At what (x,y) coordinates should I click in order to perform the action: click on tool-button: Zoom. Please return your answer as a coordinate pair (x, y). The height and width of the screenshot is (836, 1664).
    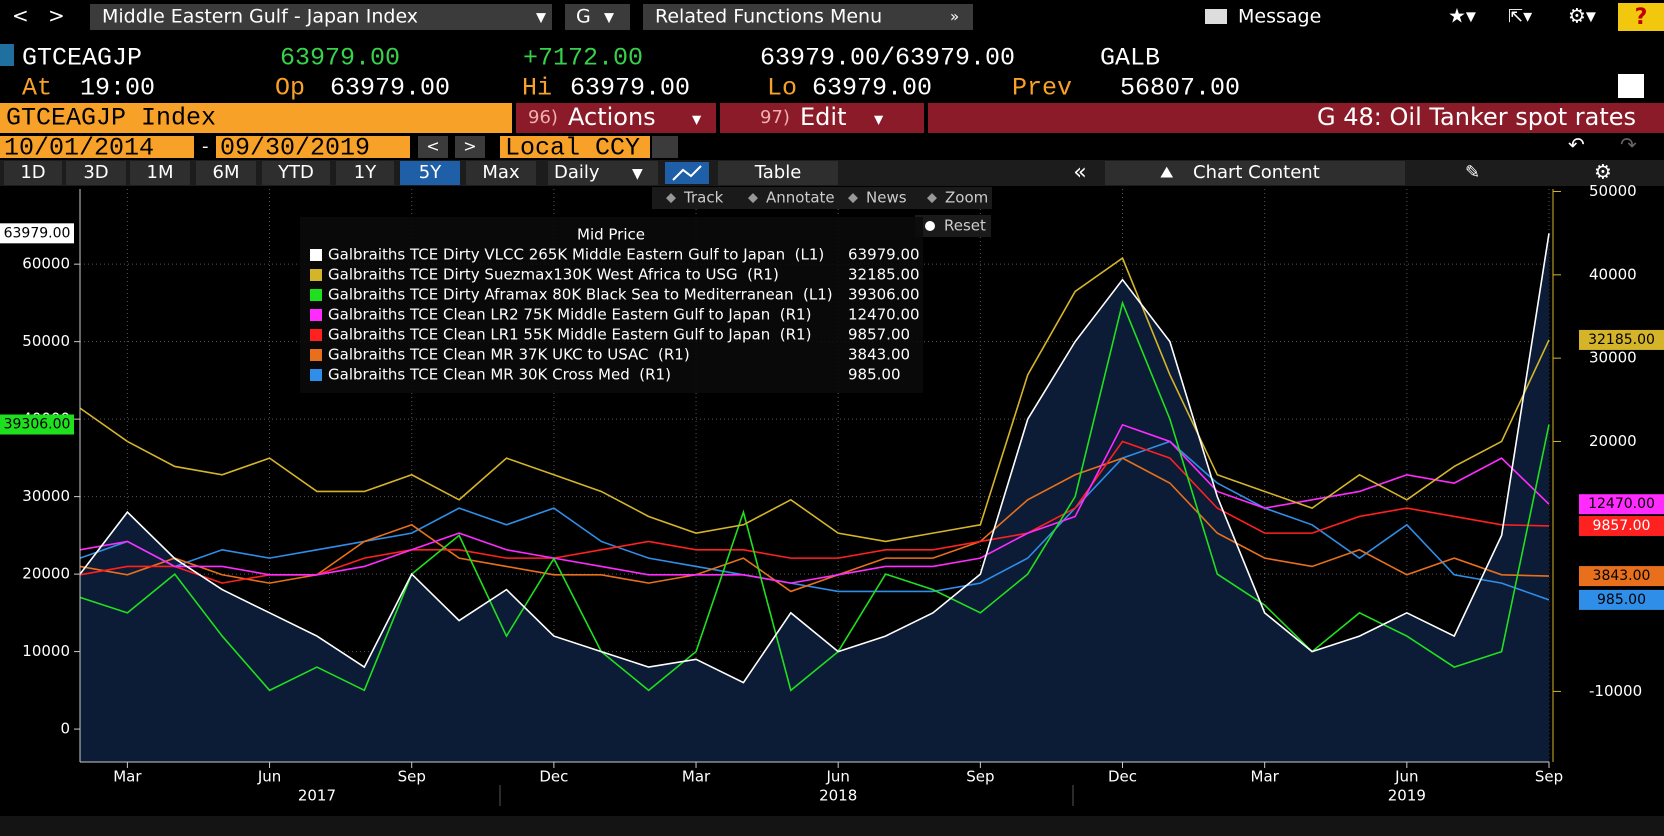
    Looking at the image, I should click on (966, 198).